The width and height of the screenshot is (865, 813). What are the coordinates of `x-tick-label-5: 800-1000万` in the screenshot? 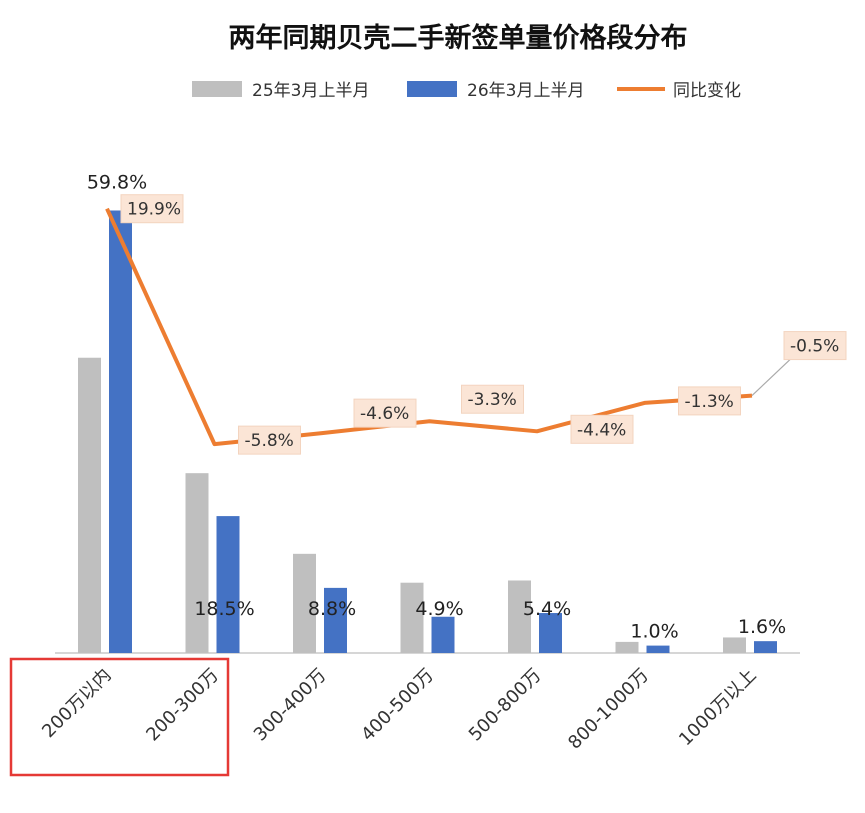 It's located at (608, 709).